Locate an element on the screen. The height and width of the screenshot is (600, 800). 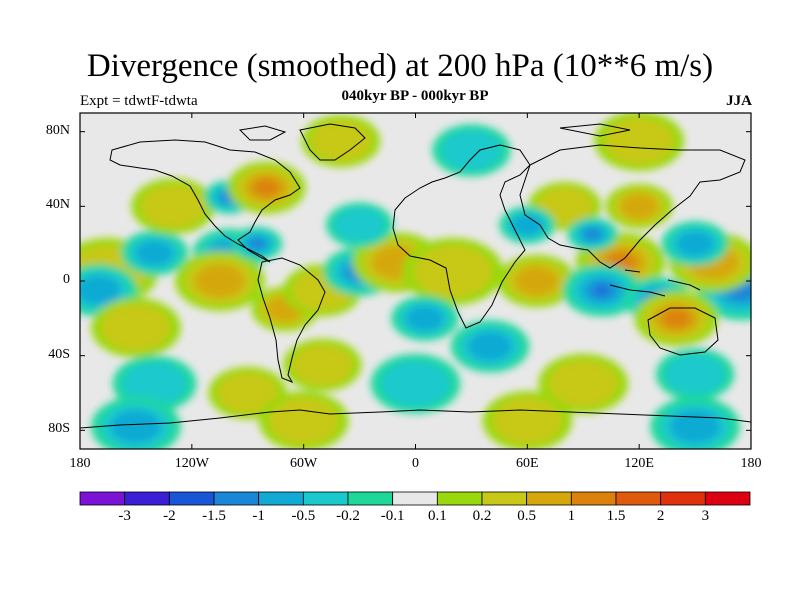
colorbar-label: 1 is located at coordinates (571, 516).